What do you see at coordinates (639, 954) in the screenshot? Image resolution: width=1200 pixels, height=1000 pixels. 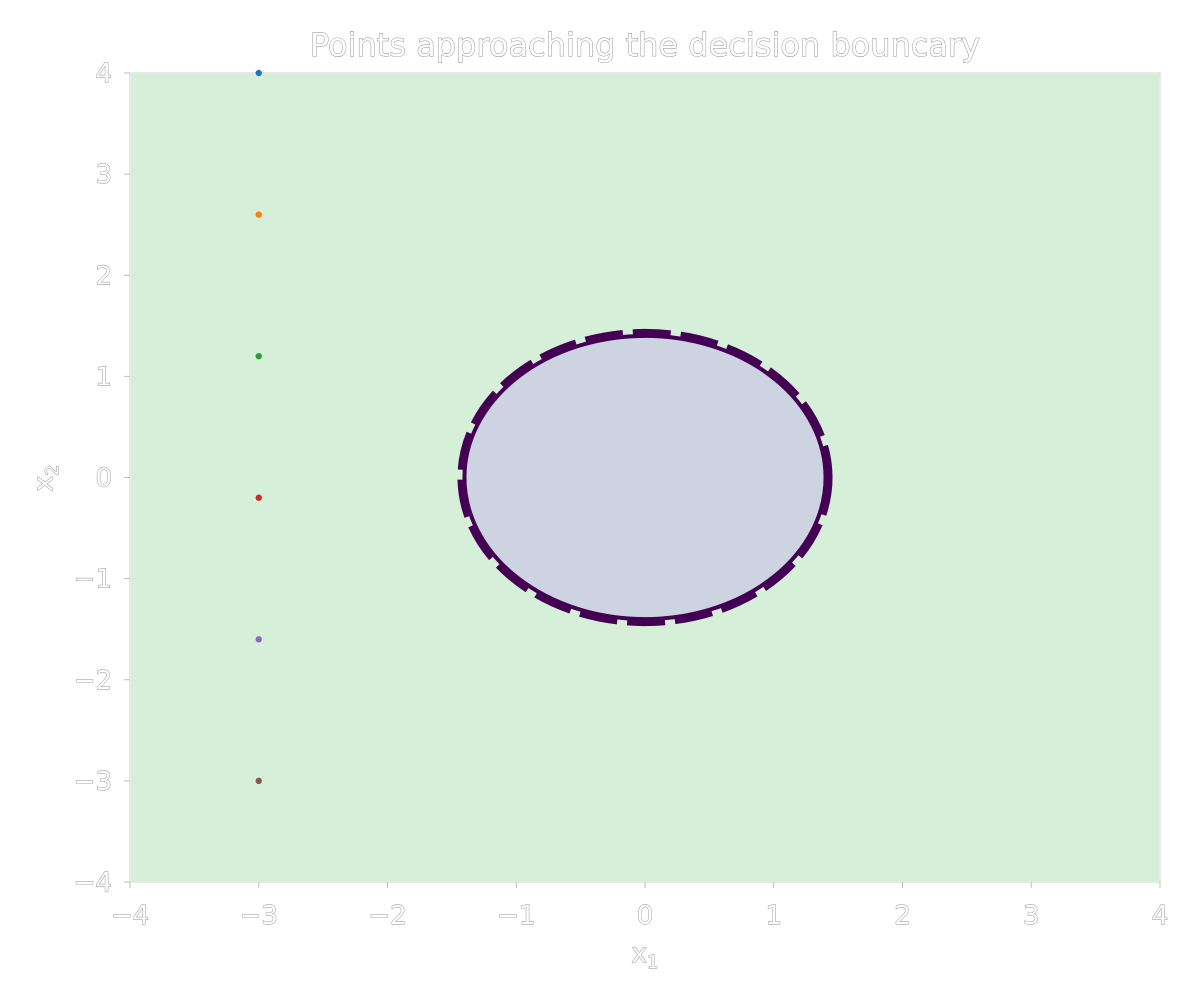 I see `x-axis-label-main: x` at bounding box center [639, 954].